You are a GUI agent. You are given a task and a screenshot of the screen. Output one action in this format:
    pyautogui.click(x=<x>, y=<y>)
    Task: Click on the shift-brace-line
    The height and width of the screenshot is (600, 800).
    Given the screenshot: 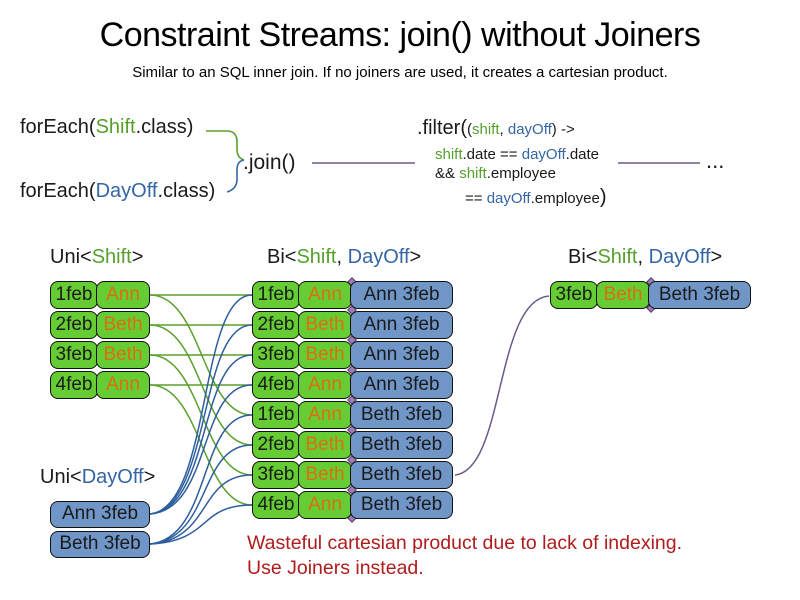 What is the action you would take?
    pyautogui.click(x=225, y=145)
    